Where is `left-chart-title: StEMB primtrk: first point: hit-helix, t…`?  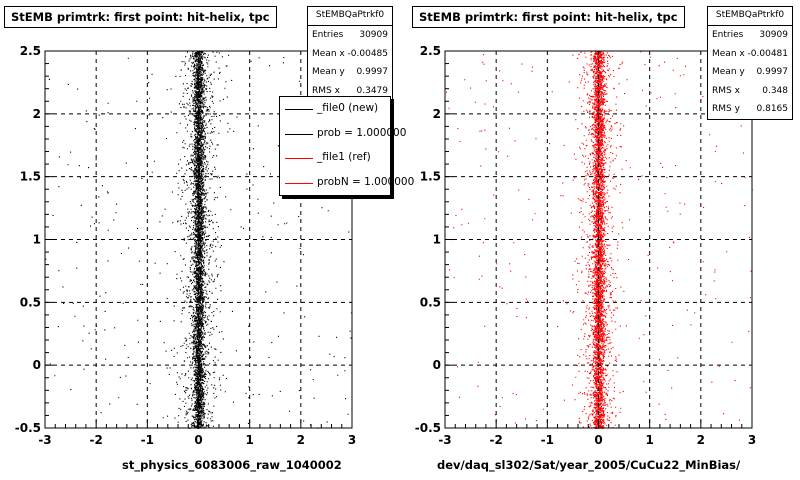
left-chart-title: StEMB primtrk: first point: hit-helix, t… is located at coordinates (140, 17).